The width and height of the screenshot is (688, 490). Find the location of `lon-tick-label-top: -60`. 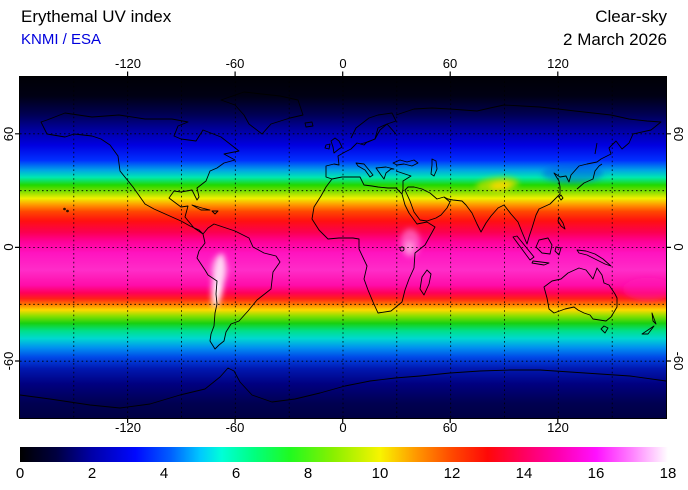

lon-tick-label-top: -60 is located at coordinates (235, 63).